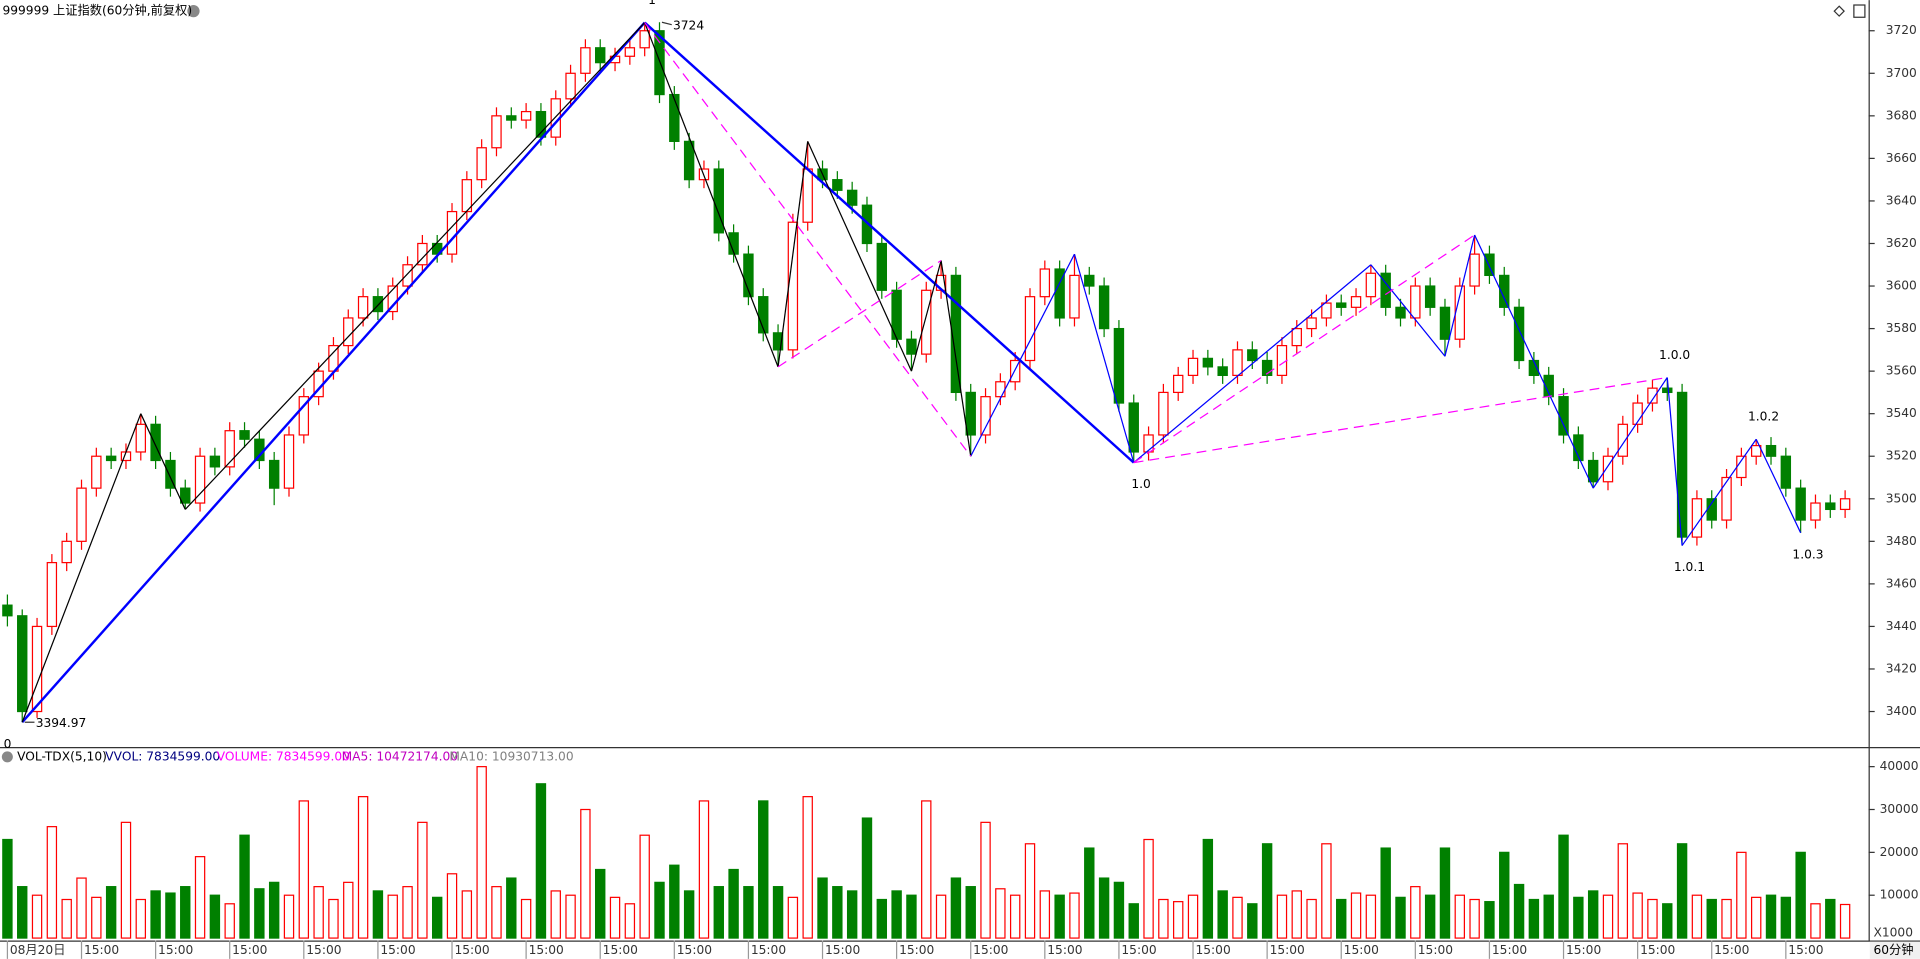 The image size is (1920, 959). Describe the element at coordinates (1894, 950) in the screenshot. I see `period-box` at that location.